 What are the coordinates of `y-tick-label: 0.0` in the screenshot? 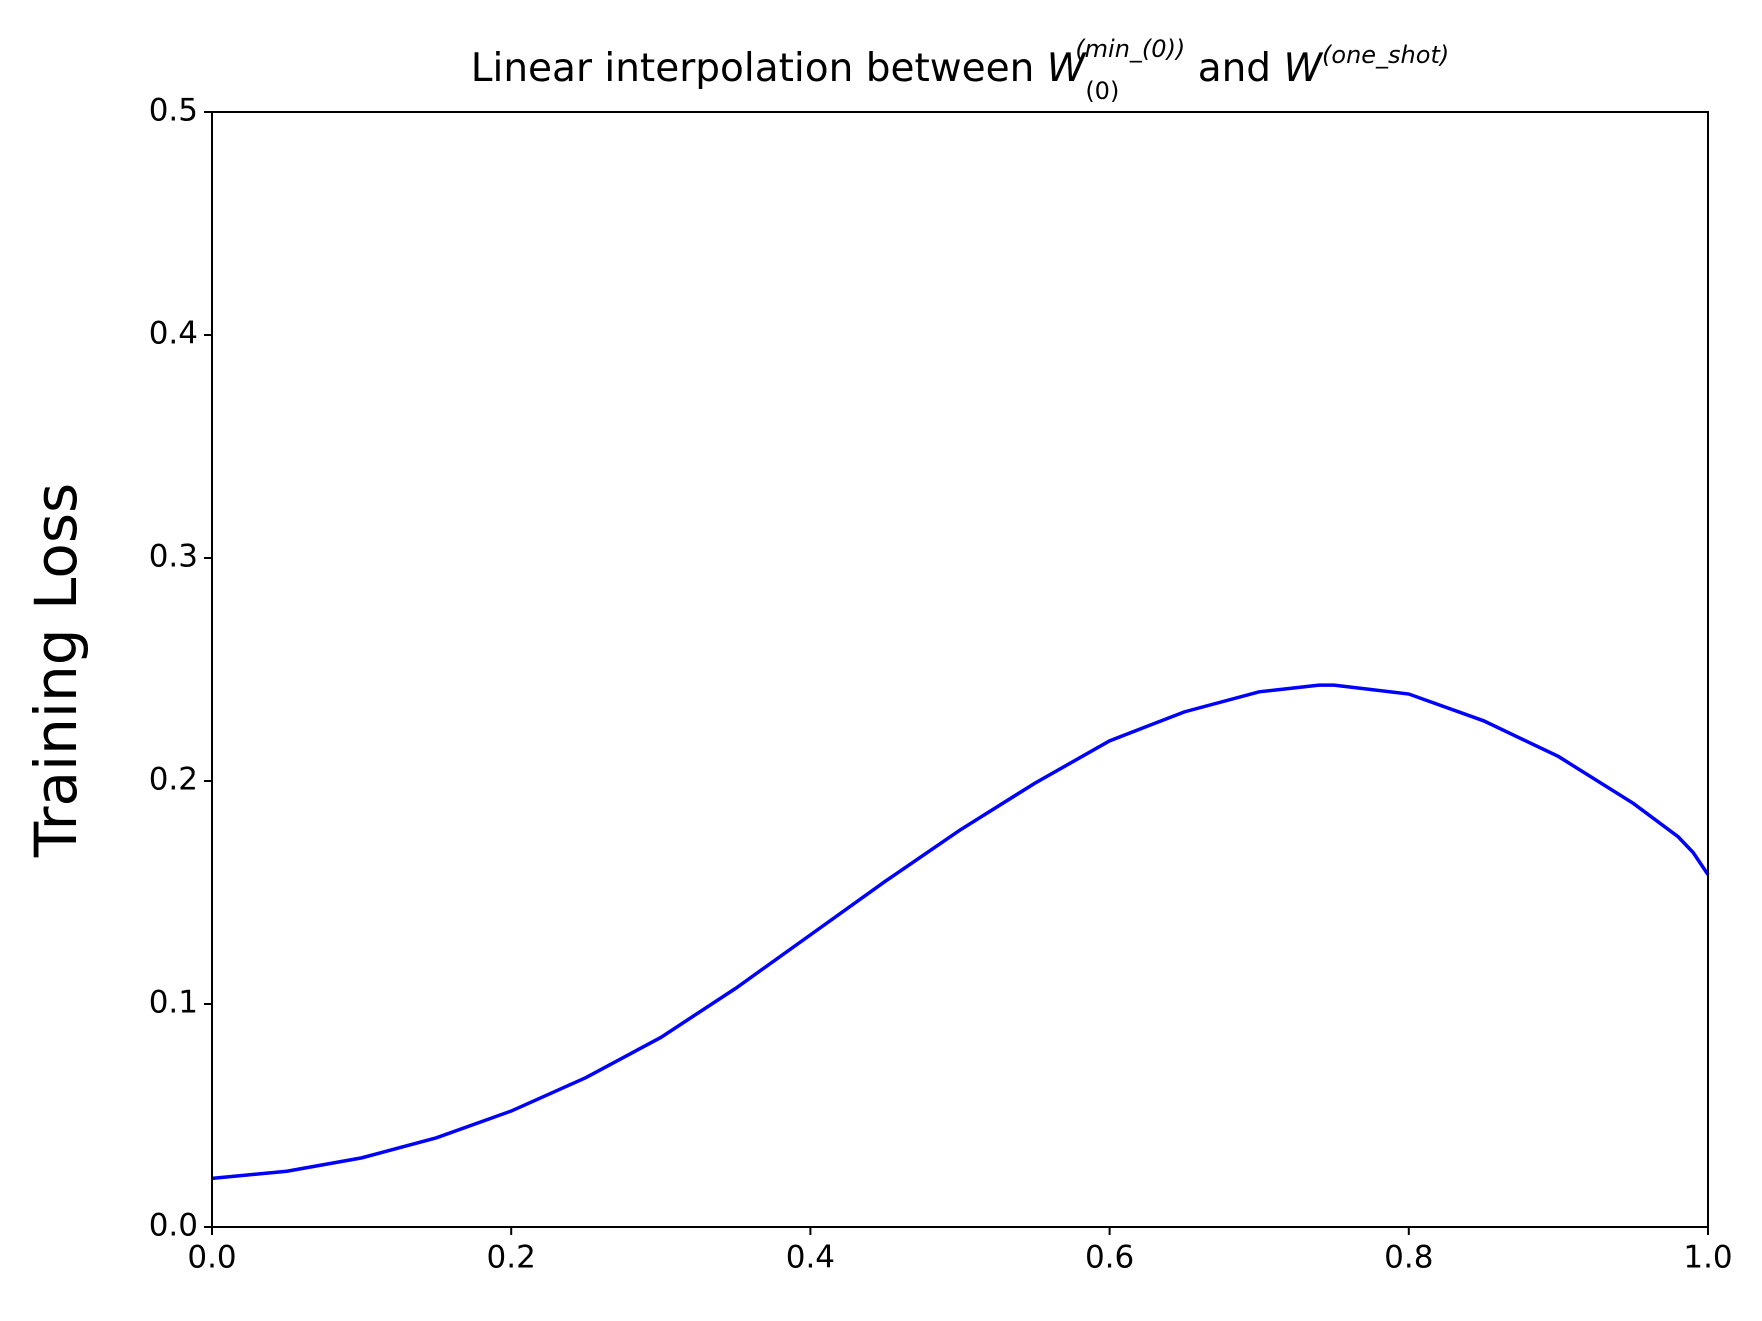 It's located at (173, 1226).